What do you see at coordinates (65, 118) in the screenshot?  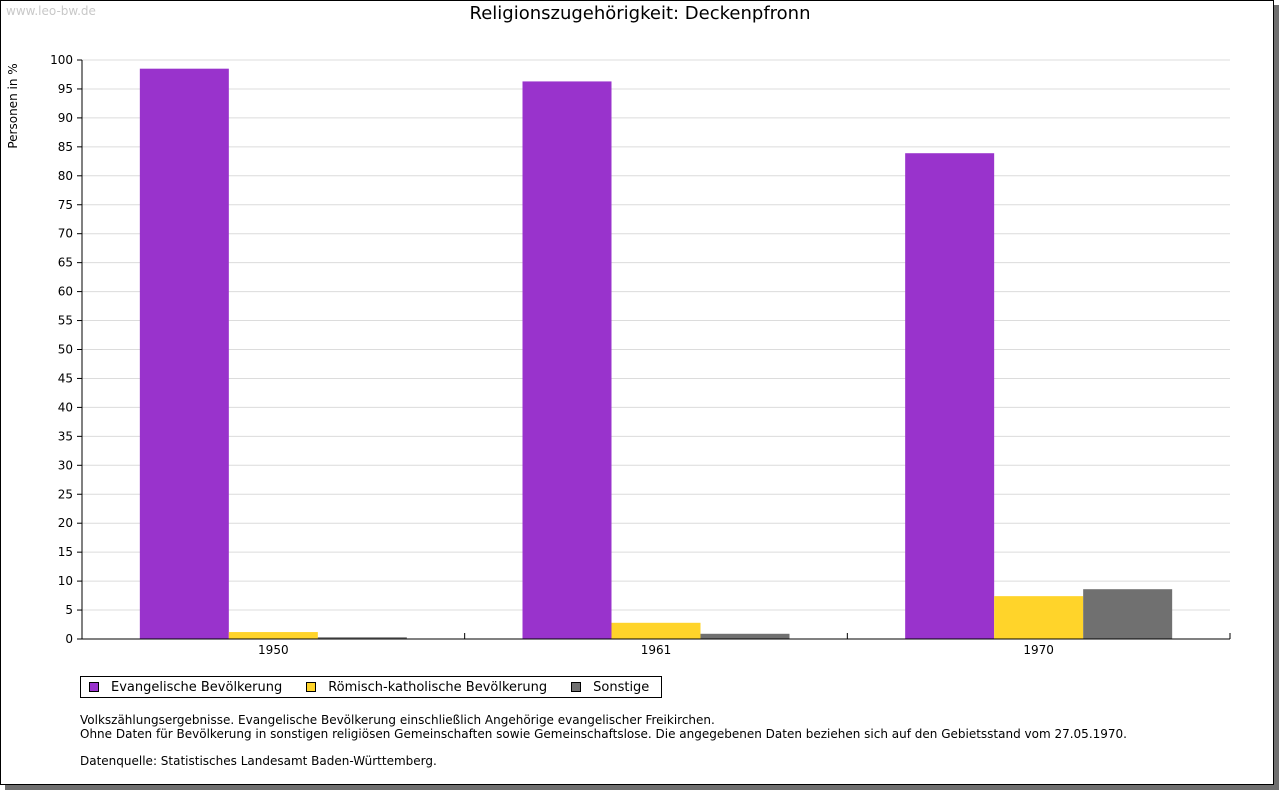 I see `y-tick-label: 90` at bounding box center [65, 118].